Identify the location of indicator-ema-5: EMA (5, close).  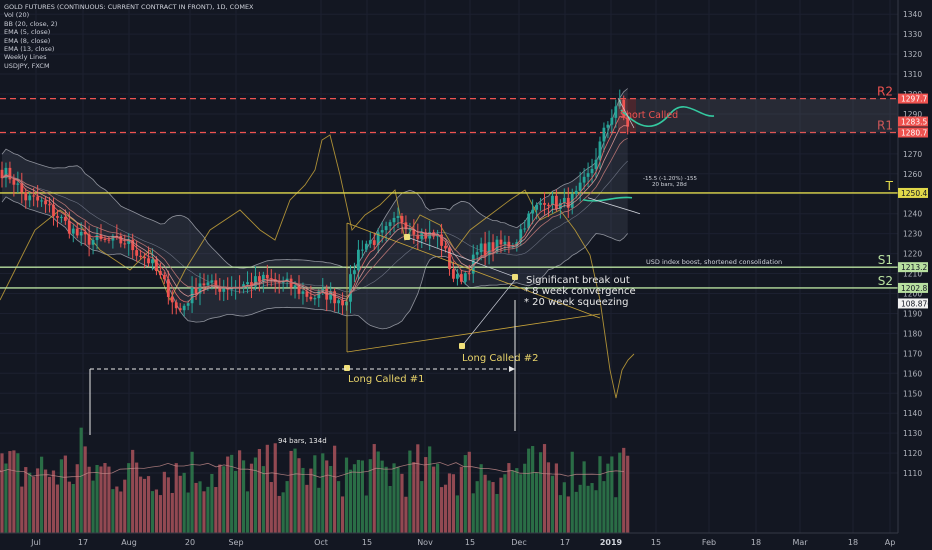
(27, 32).